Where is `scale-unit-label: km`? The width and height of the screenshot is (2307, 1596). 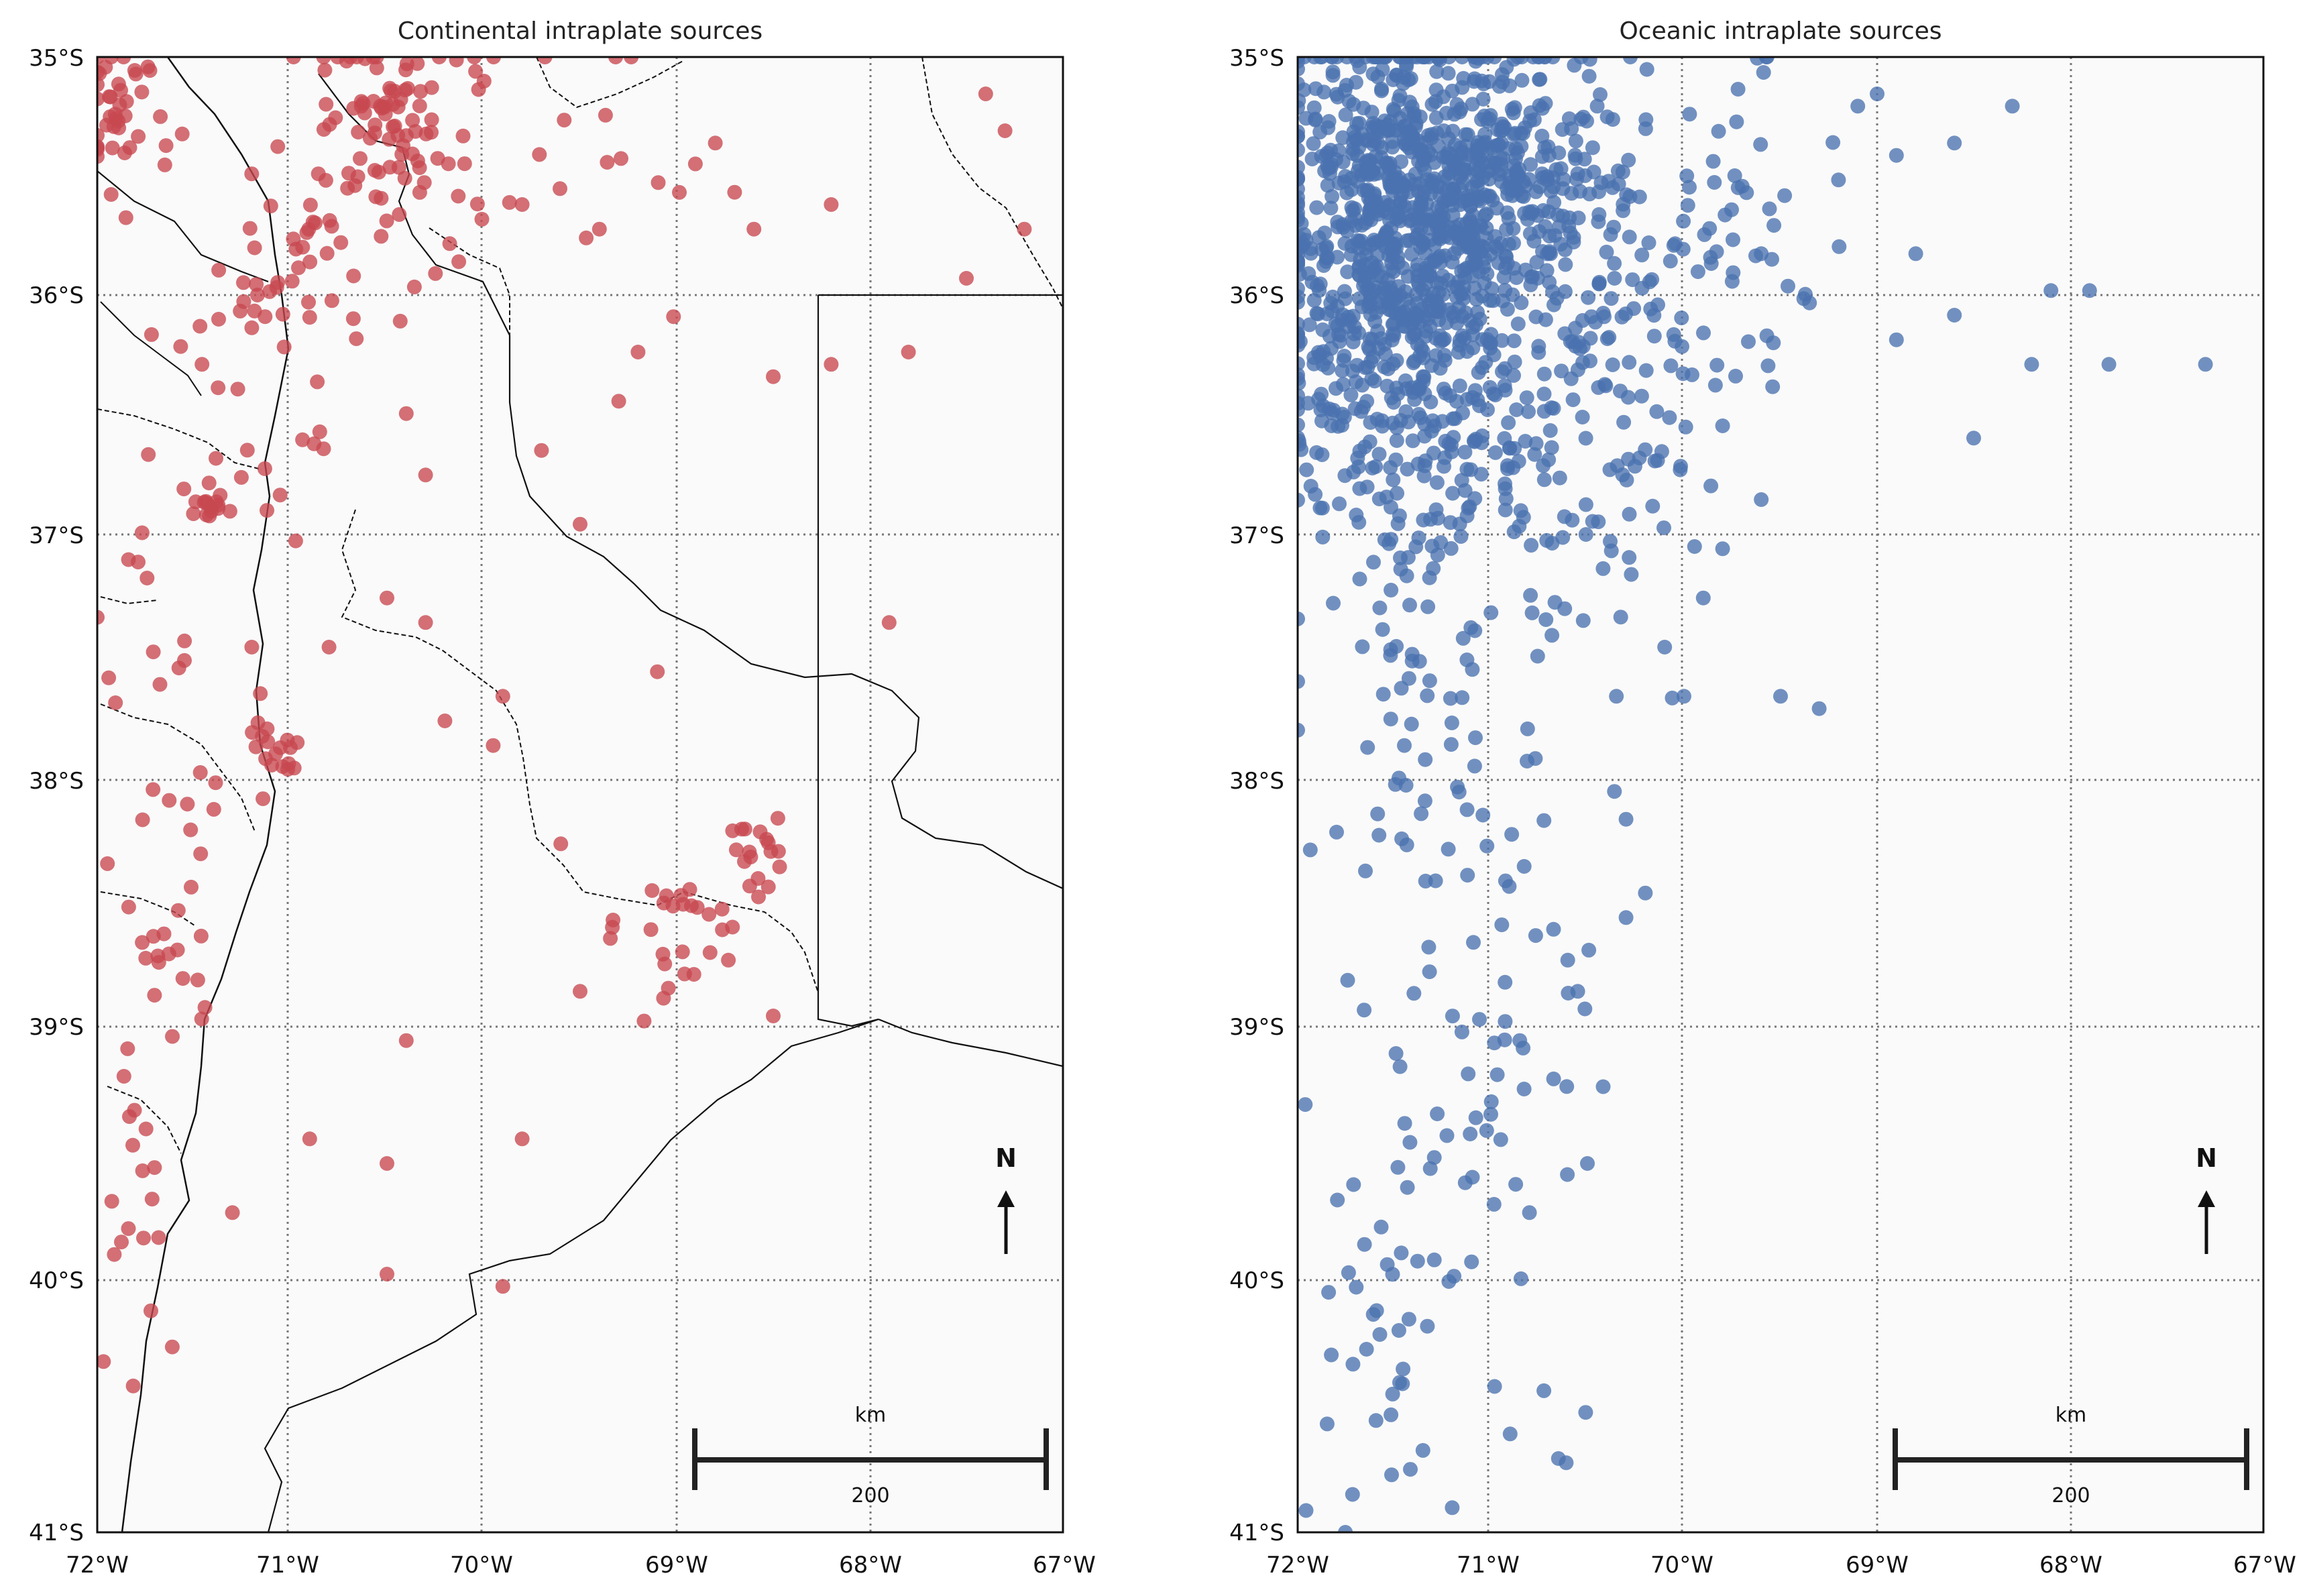 scale-unit-label: km is located at coordinates (871, 1415).